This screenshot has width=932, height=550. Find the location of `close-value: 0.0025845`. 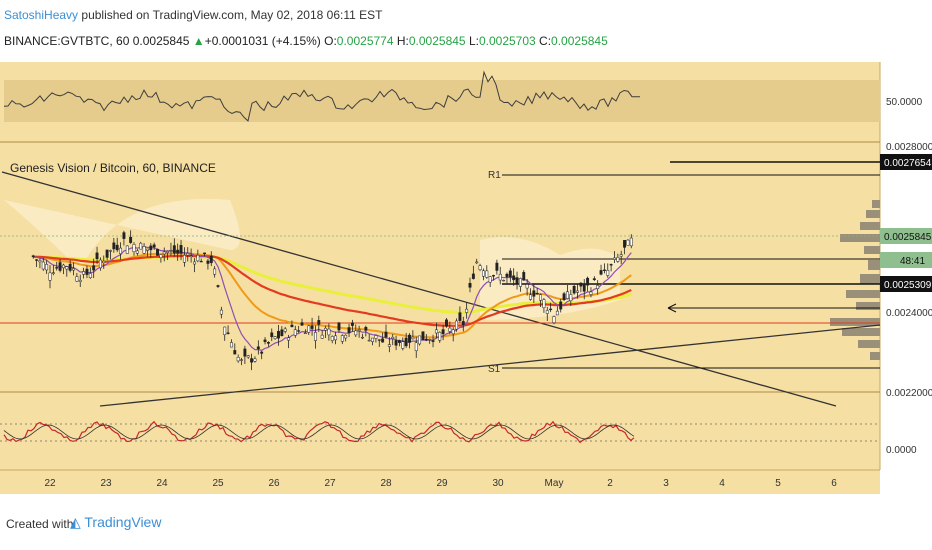

close-value: 0.0025845 is located at coordinates (579, 41).